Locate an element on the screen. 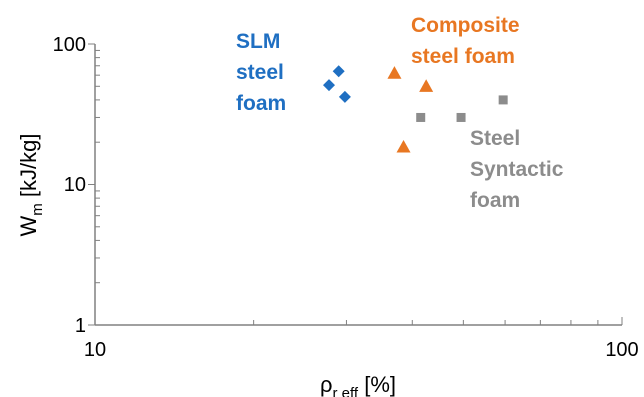  data-points is located at coordinates (415, 109).